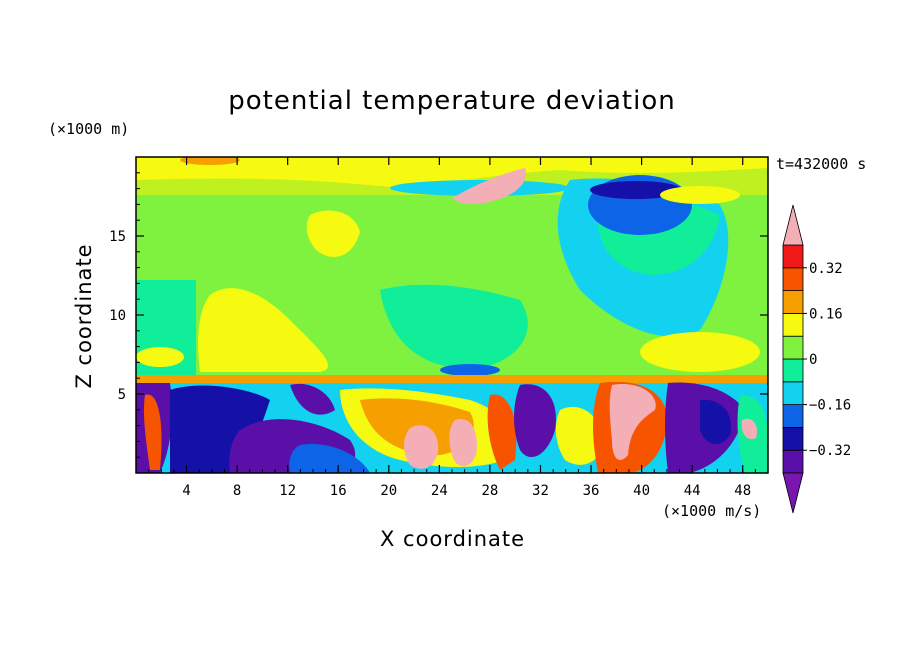  Describe the element at coordinates (813, 360) in the screenshot. I see `colorbar-label: 0` at that location.